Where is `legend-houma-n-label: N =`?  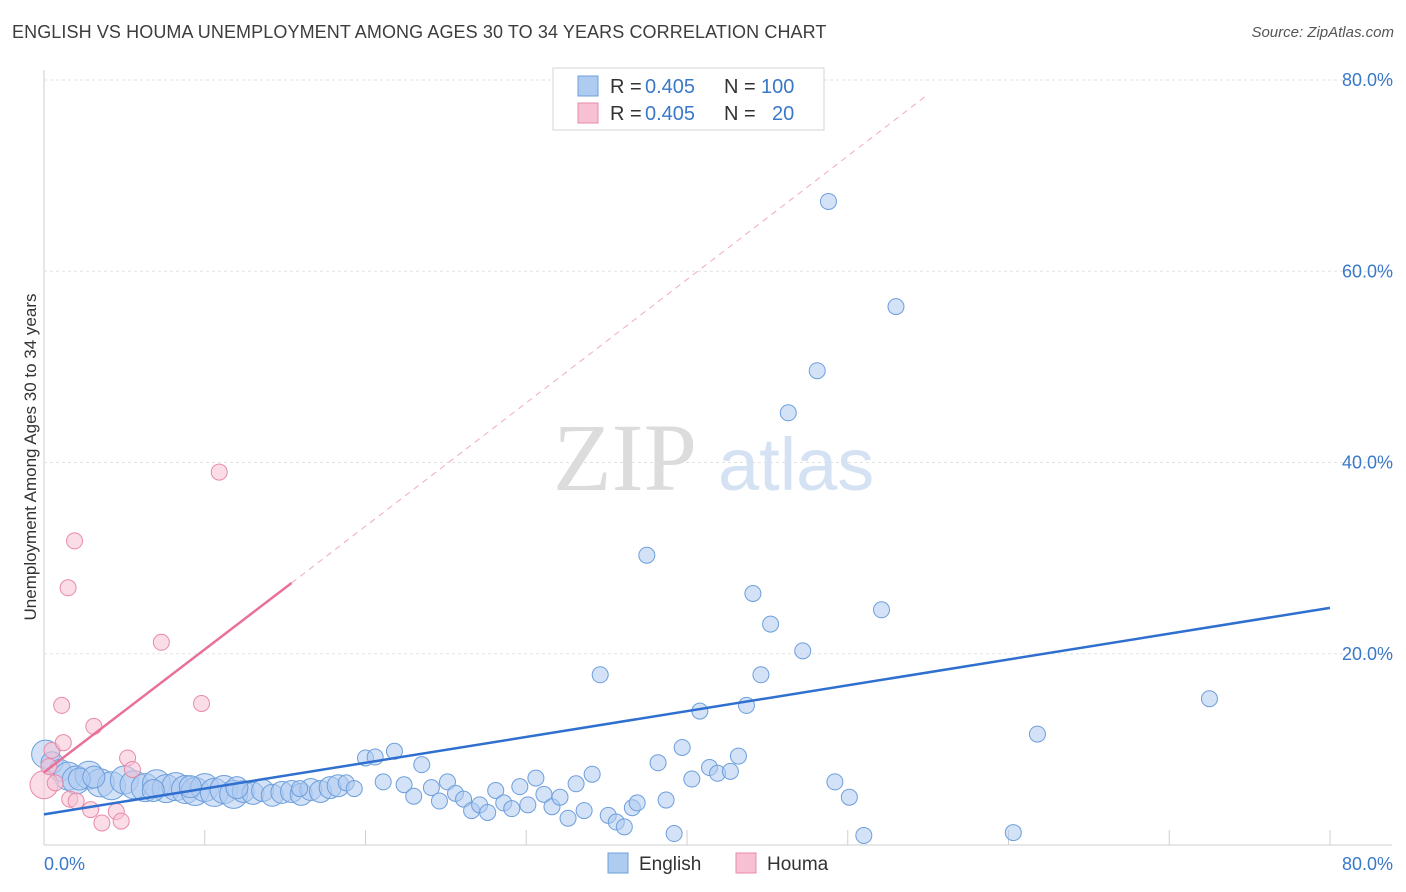 legend-houma-n-label: N = is located at coordinates (740, 114).